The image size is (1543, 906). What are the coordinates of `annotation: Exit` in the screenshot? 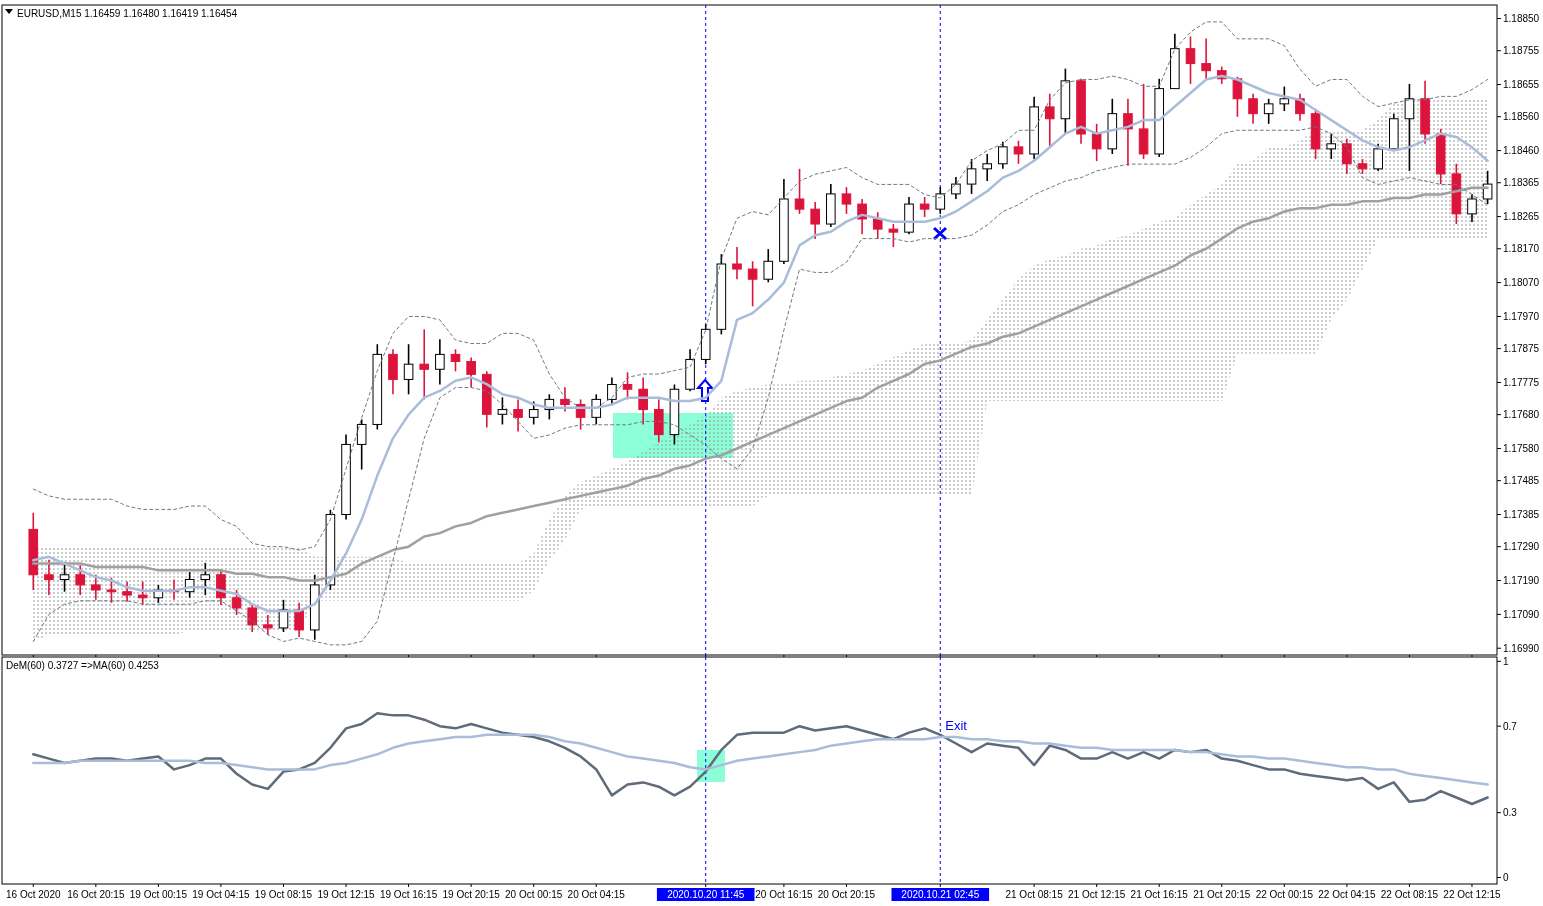 It's located at (956, 725).